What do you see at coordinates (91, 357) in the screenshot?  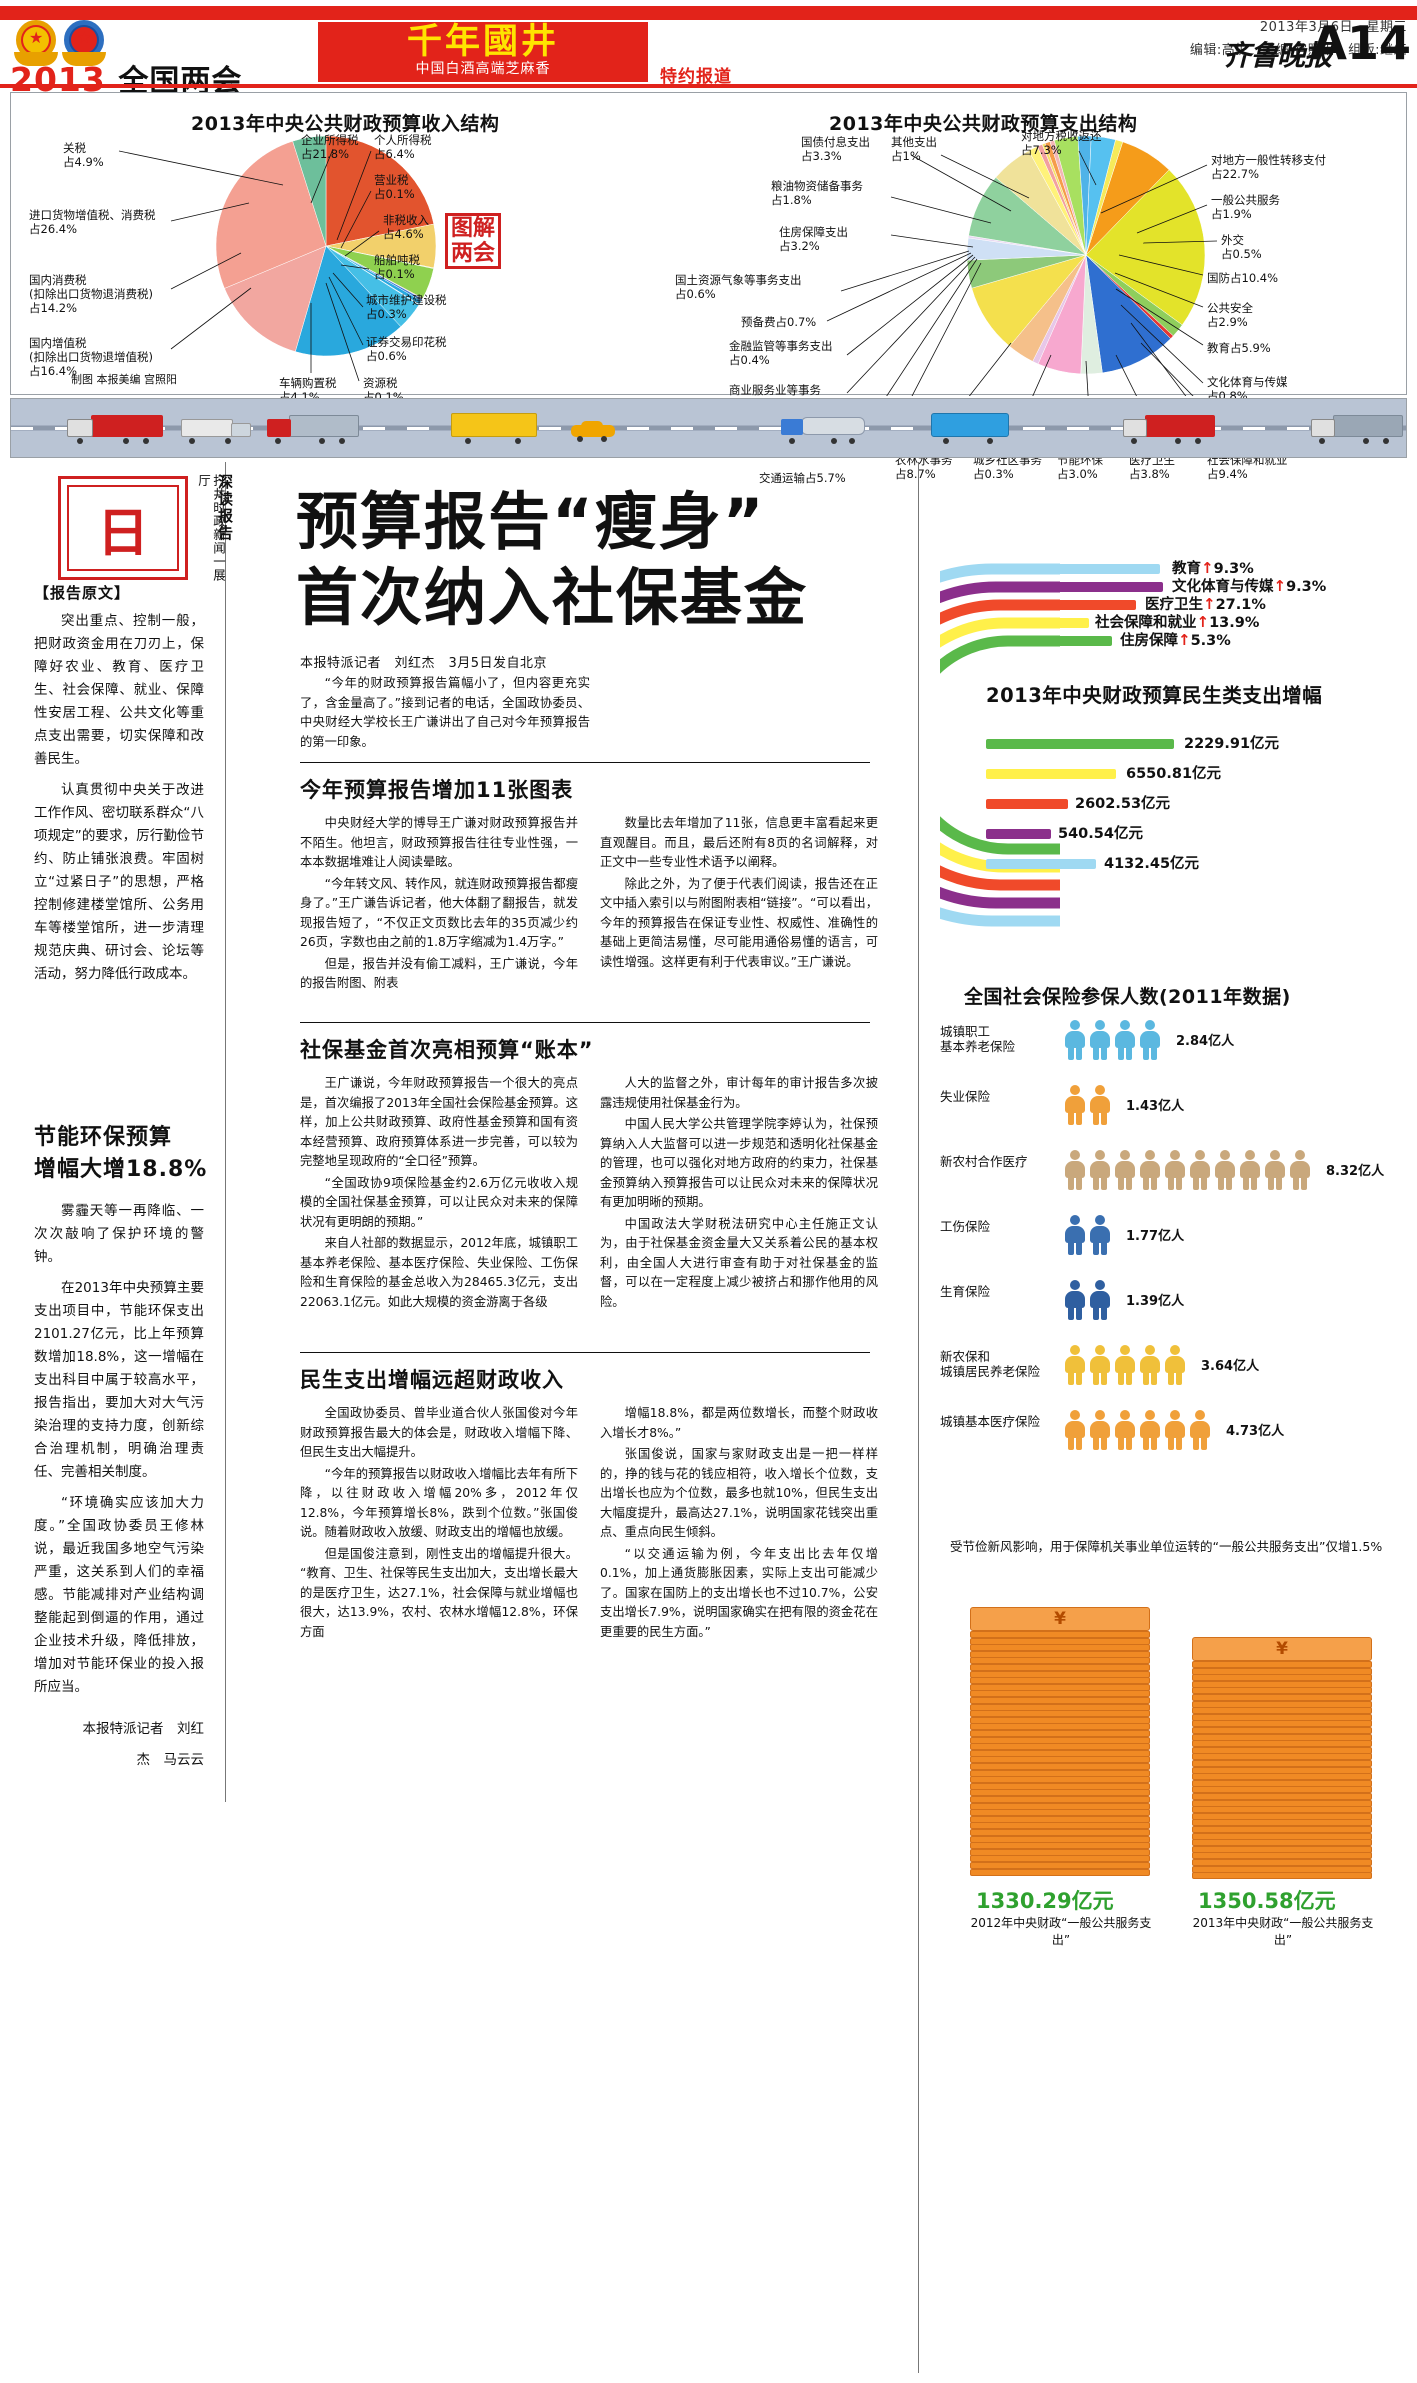 I see `revenue-label-国内增值税: 国内增值税 (扣除出口货物退增值税) 占16.4%` at bounding box center [91, 357].